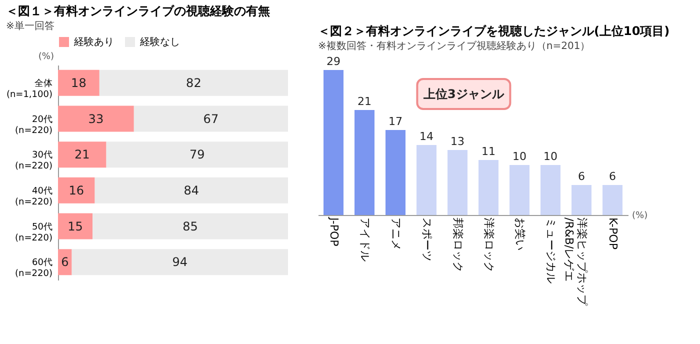 The height and width of the screenshot is (344, 700). I want to click on data-label: 33, so click(96, 119).